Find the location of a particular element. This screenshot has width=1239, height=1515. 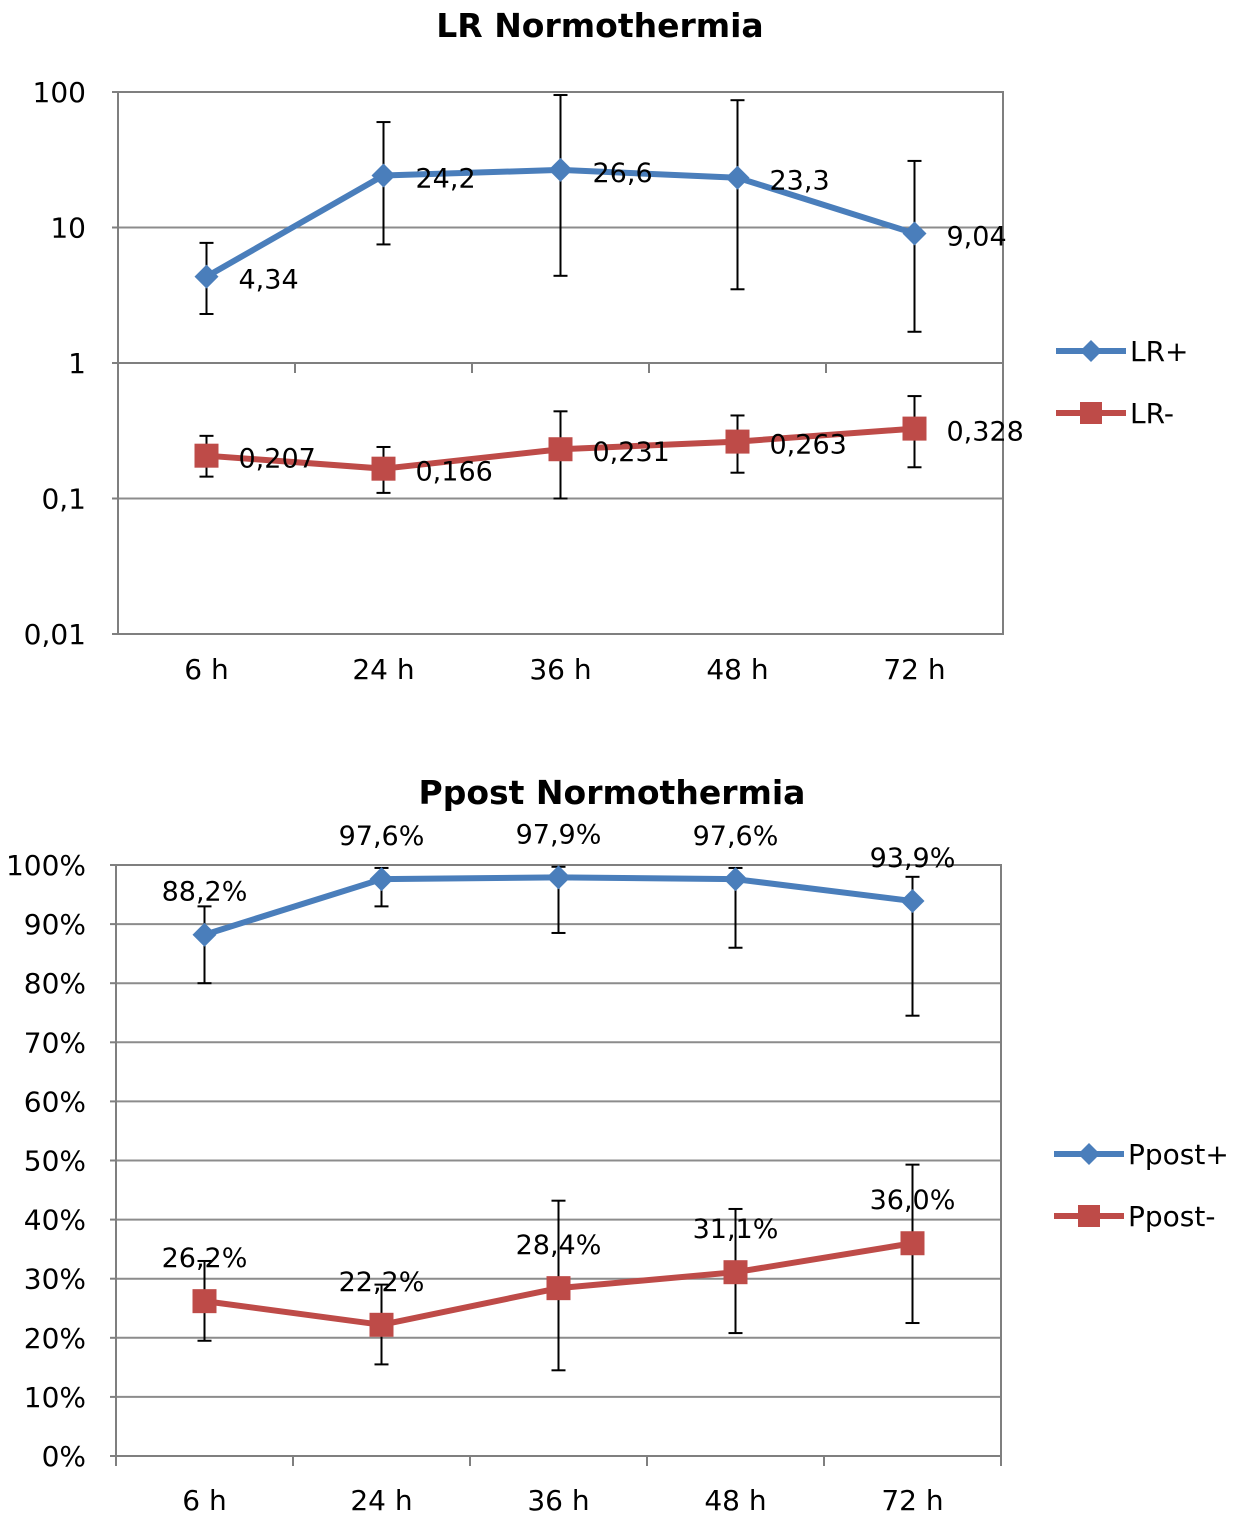

legend-label: LR+ is located at coordinates (1159, 351).